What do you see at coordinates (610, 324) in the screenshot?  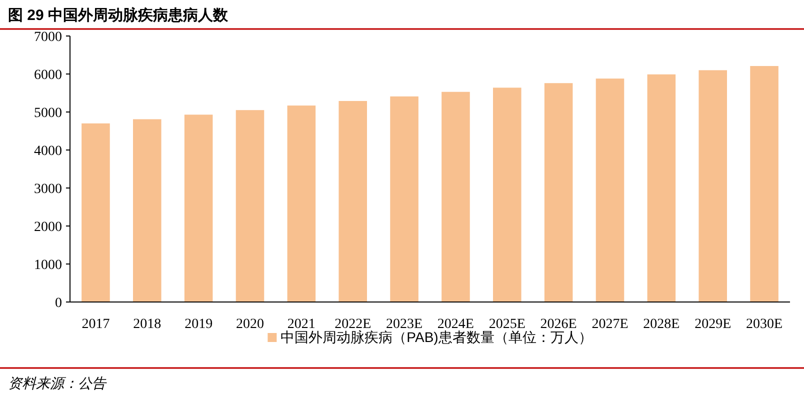 I see `x-tick-label: 2027E` at bounding box center [610, 324].